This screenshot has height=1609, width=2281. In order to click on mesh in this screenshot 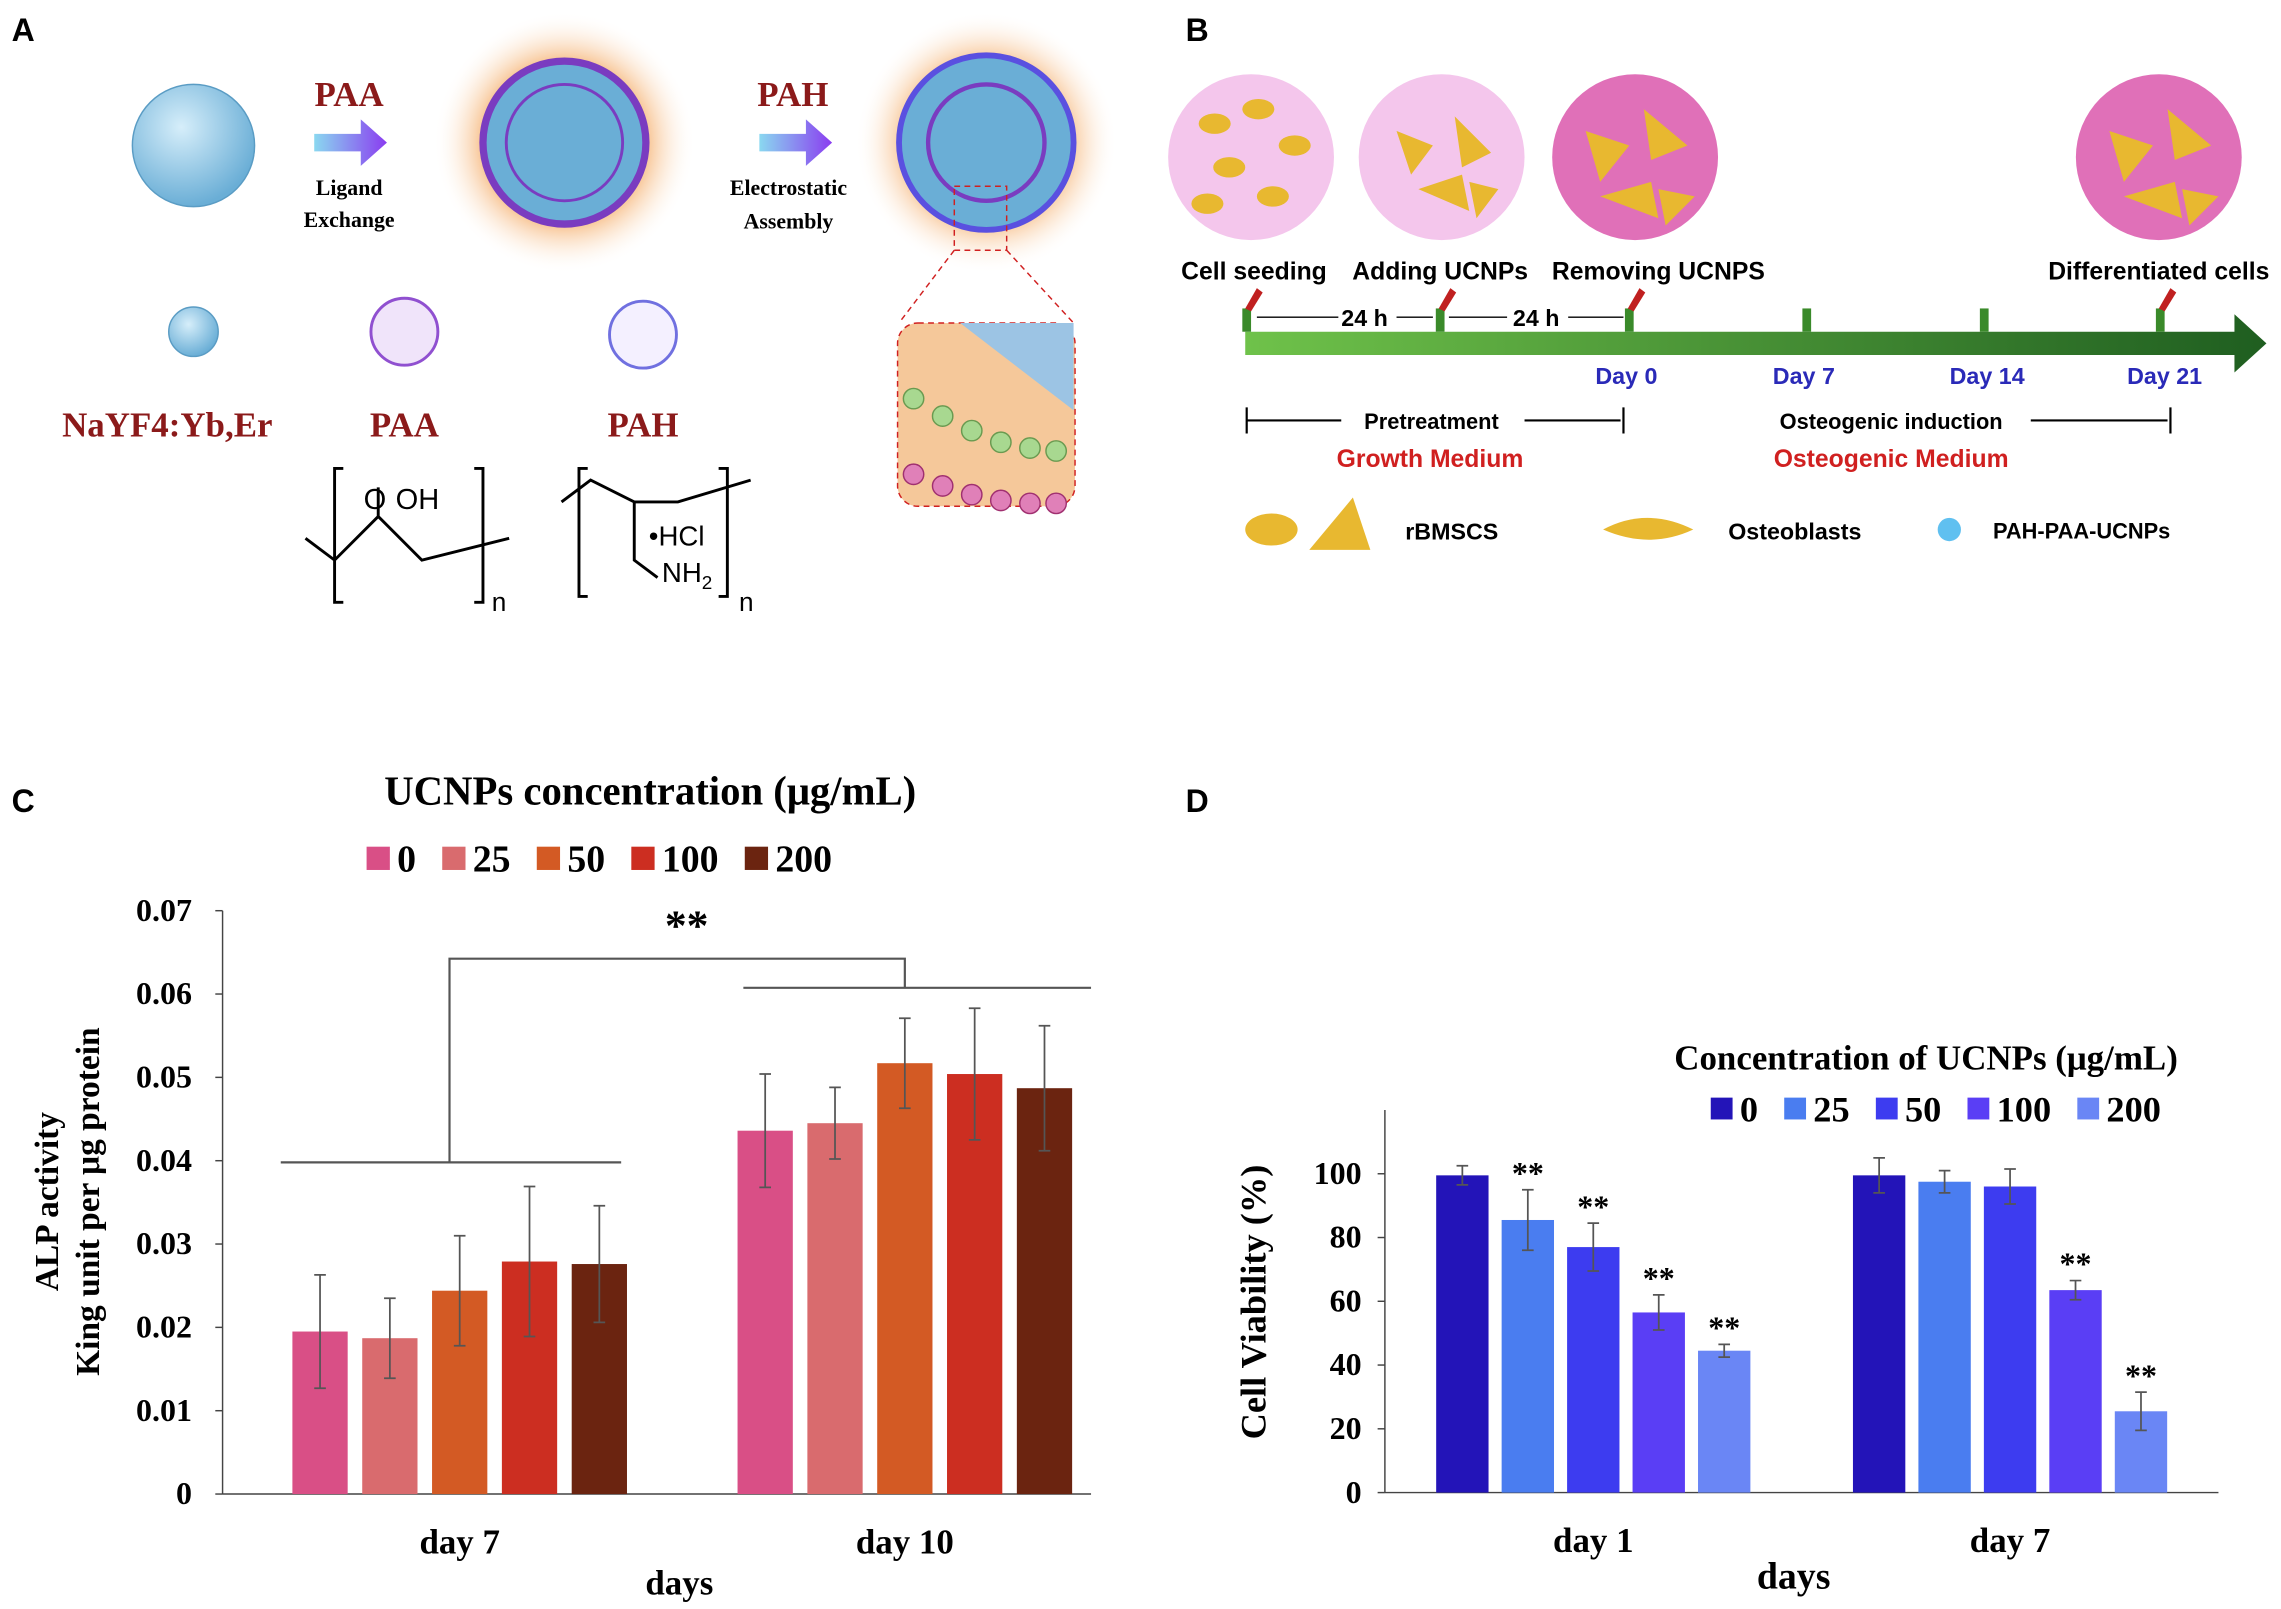, I will do `click(986, 142)`.